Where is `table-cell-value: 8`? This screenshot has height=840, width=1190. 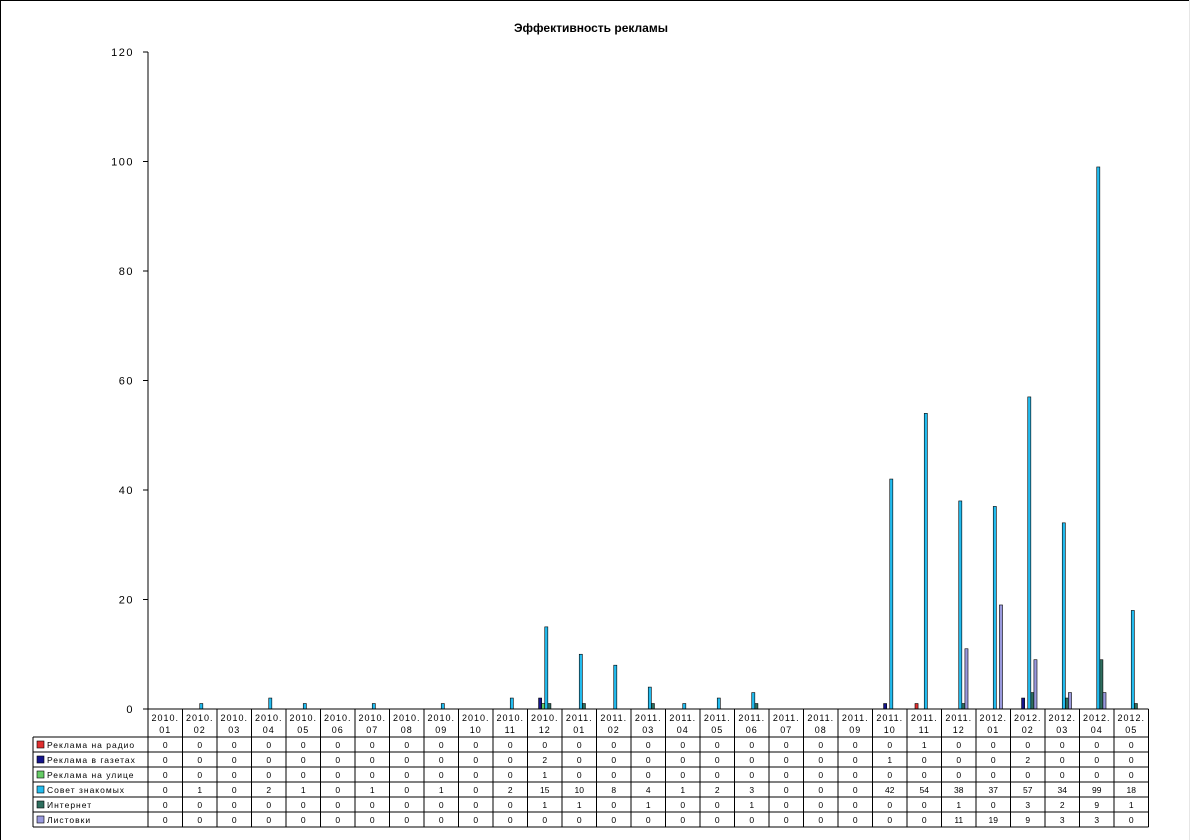 table-cell-value: 8 is located at coordinates (613, 790).